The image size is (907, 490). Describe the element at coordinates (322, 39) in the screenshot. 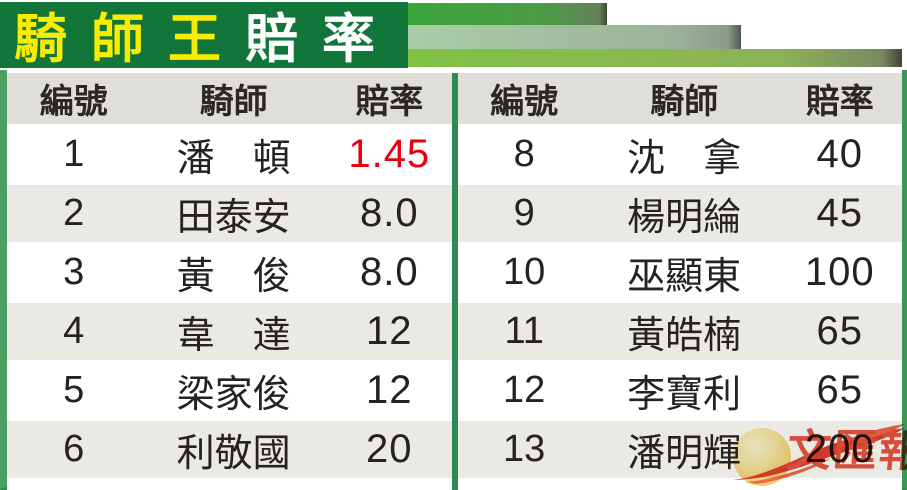

I see `title-rest: 賠率` at that location.